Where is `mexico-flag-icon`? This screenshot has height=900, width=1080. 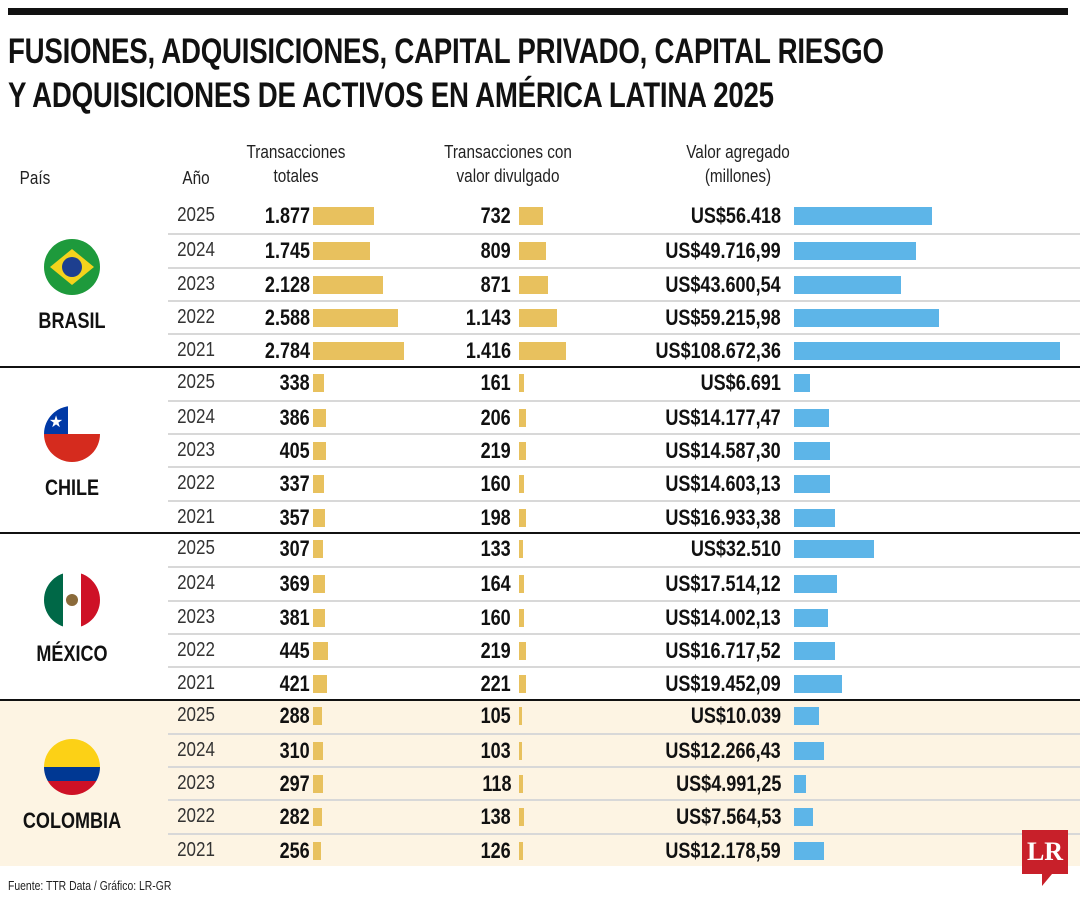 mexico-flag-icon is located at coordinates (72, 600).